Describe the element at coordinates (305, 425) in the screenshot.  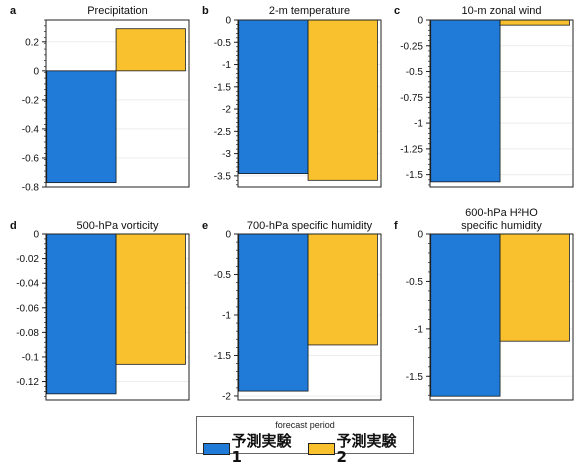
I see `legend-title: forecast period` at that location.